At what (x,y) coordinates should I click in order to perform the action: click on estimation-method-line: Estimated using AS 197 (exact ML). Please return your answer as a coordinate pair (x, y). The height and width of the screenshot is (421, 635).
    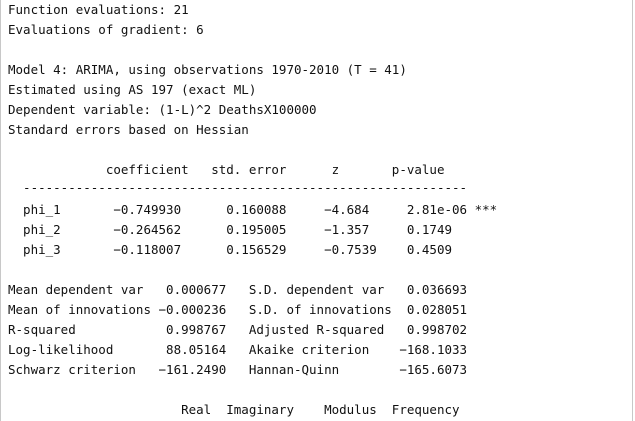
    Looking at the image, I should click on (132, 89).